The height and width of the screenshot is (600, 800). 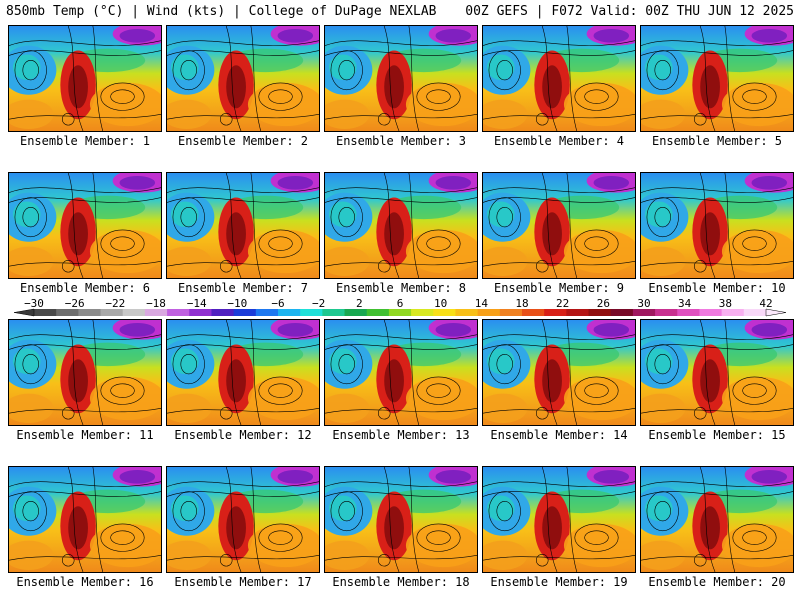 What do you see at coordinates (559, 582) in the screenshot?
I see `ensemble-member-label: Ensemble Member: 19` at bounding box center [559, 582].